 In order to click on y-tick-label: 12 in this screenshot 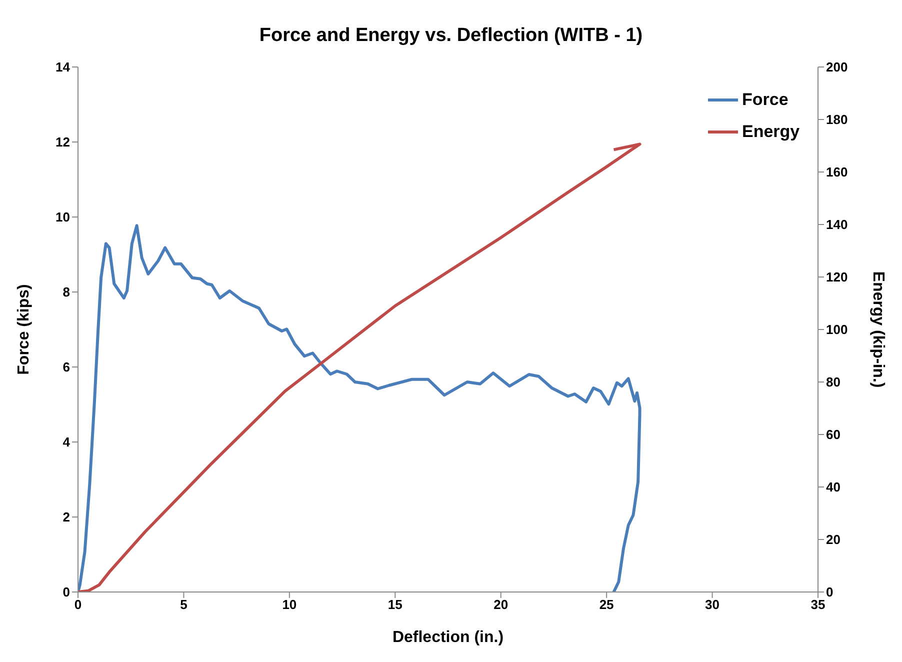, I will do `click(63, 142)`.